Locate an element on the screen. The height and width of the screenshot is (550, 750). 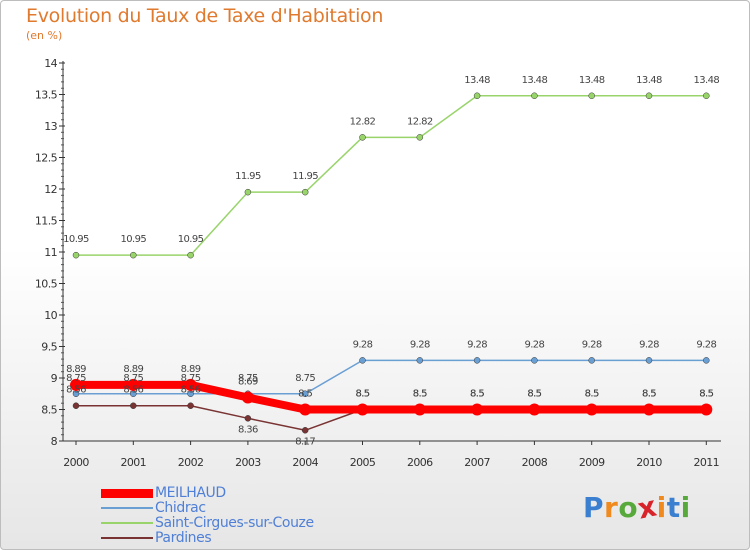
proxiti-logo: Proxiti is located at coordinates (637, 507).